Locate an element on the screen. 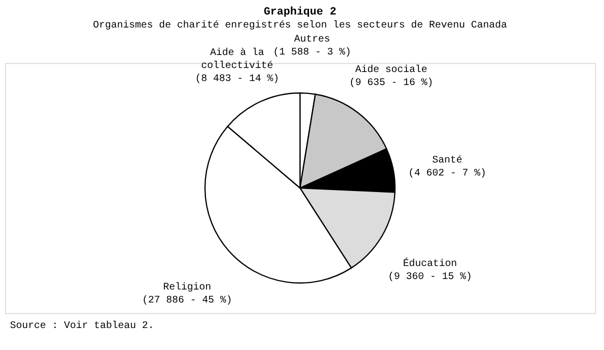 The height and width of the screenshot is (350, 604). slice-label: Aide à la collectivité is located at coordinates (237, 59).